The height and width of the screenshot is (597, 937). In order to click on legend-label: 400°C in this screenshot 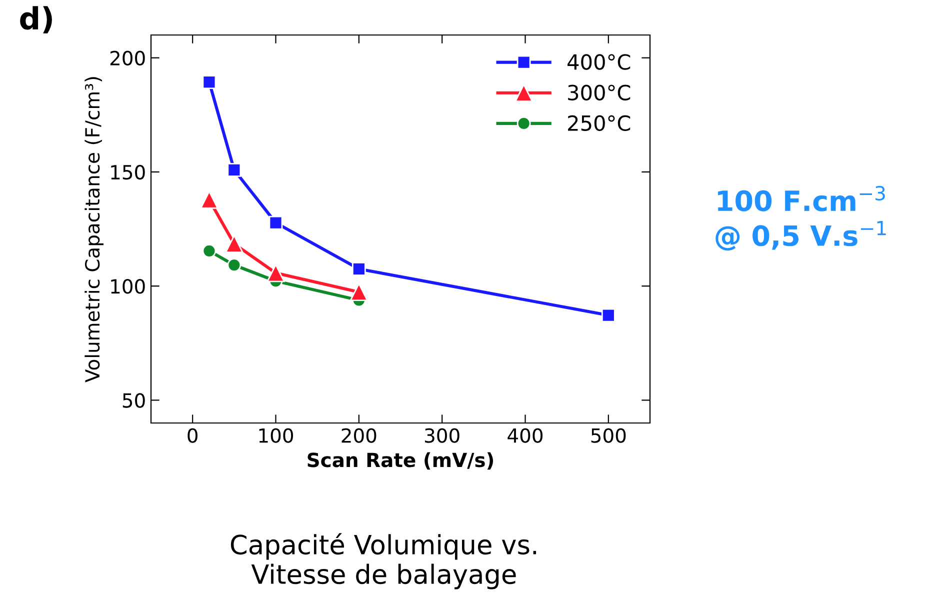, I will do `click(599, 62)`.